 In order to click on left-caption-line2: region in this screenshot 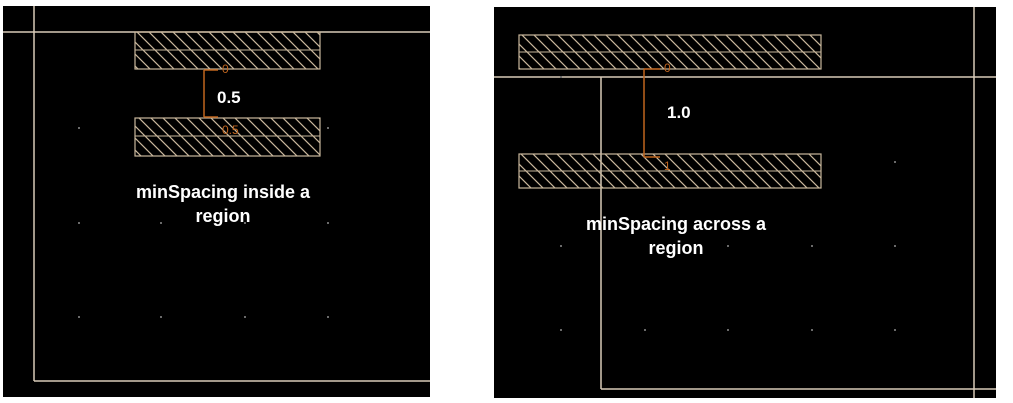, I will do `click(223, 216)`.